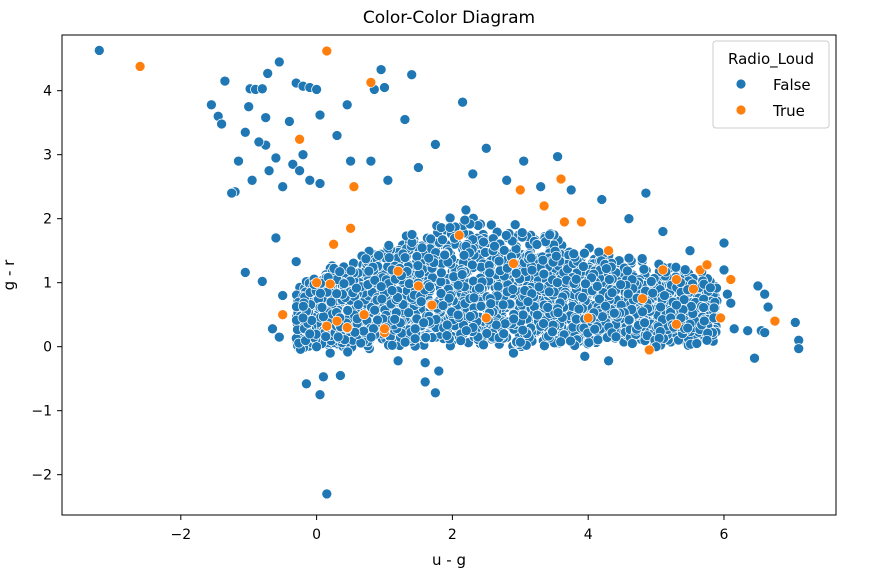 The width and height of the screenshot is (881, 581). What do you see at coordinates (771, 84) in the screenshot?
I see `legend: Radio_Loud False True` at bounding box center [771, 84].